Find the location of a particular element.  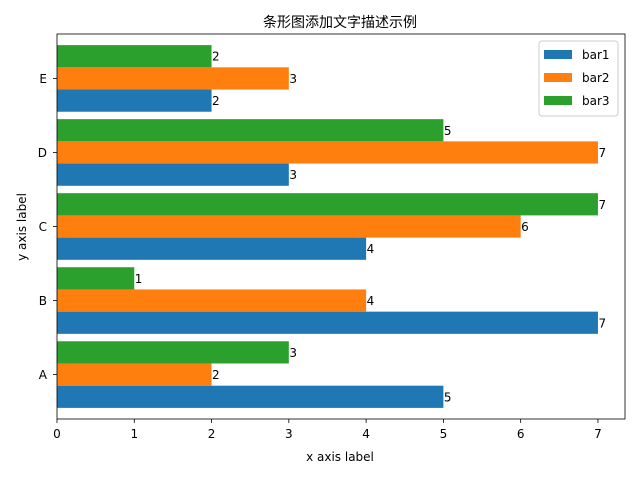

bar-bar3-E is located at coordinates (134, 56).